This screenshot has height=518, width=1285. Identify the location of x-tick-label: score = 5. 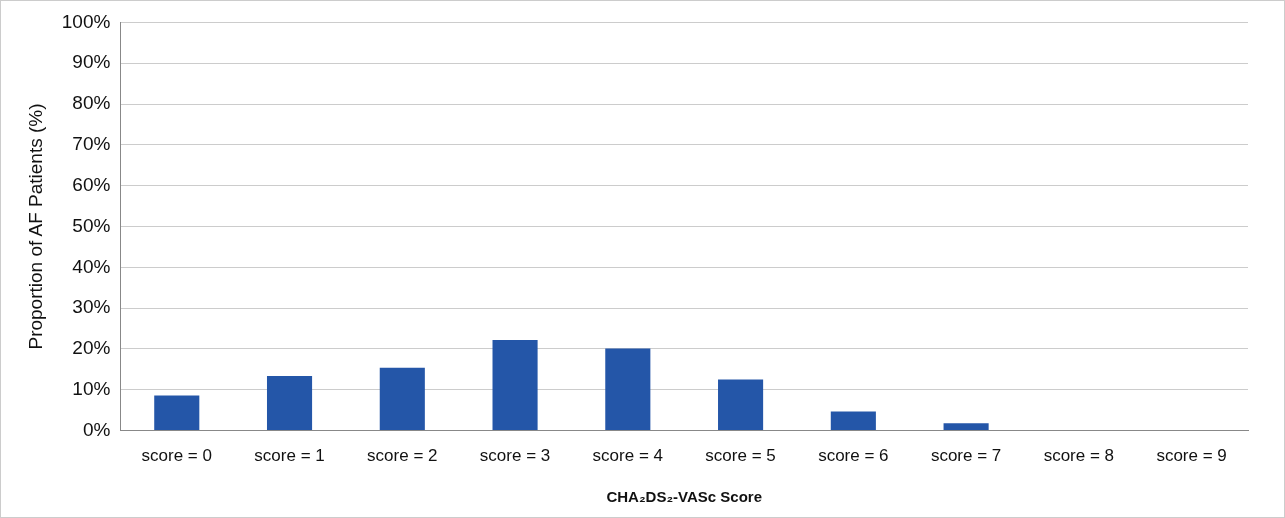
(740, 456).